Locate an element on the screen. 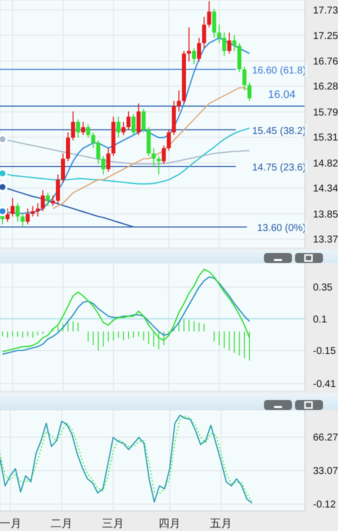 Image resolution: width=338 pixels, height=531 pixels. x-tick-label: 一月 is located at coordinates (11, 524).